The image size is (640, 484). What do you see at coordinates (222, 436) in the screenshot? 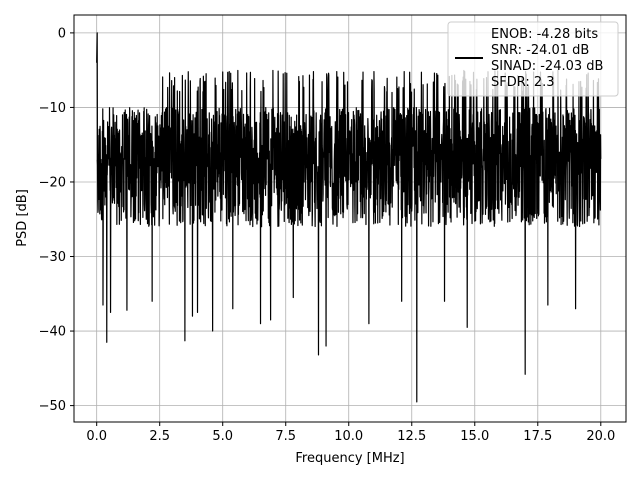
I see `x-tick-label: 5.0` at bounding box center [222, 436].